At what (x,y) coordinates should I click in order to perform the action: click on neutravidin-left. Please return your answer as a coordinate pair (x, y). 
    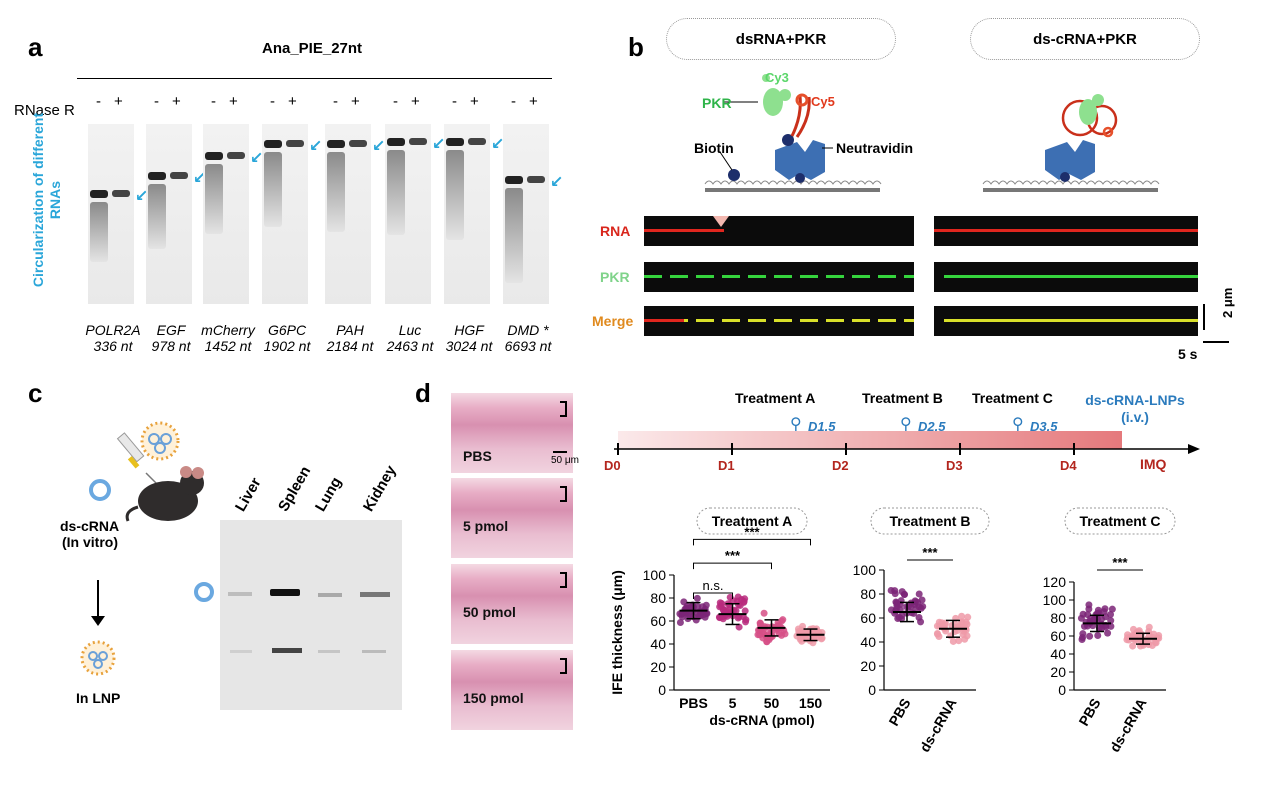
    Looking at the image, I should click on (800, 160).